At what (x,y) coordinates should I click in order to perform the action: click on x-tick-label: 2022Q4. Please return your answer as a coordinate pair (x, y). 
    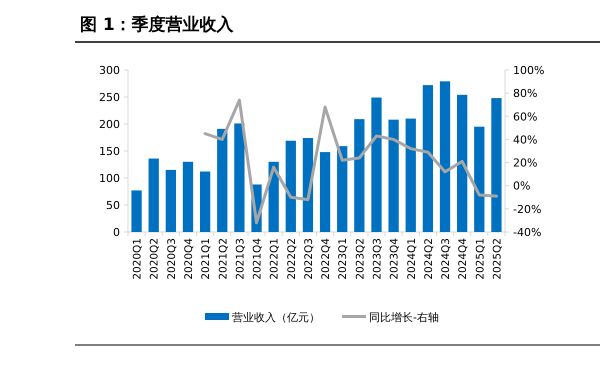
    Looking at the image, I should click on (326, 259).